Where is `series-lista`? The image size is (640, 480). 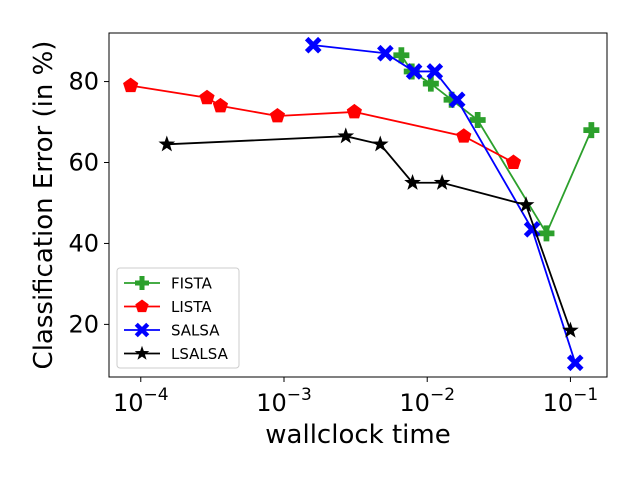
series-lista is located at coordinates (322, 123).